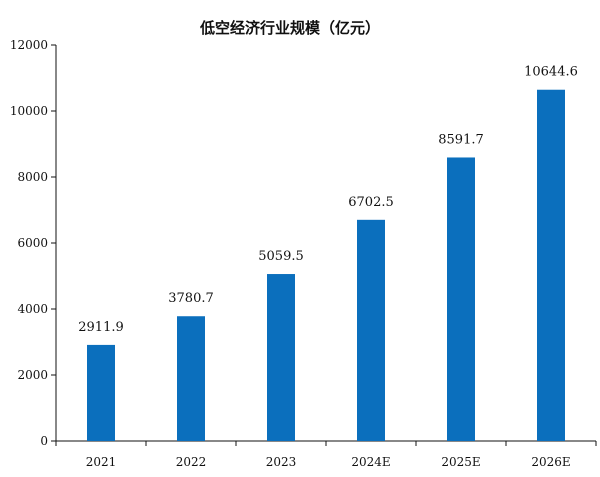  What do you see at coordinates (191, 462) in the screenshot?
I see `x-tick-label: 2022` at bounding box center [191, 462].